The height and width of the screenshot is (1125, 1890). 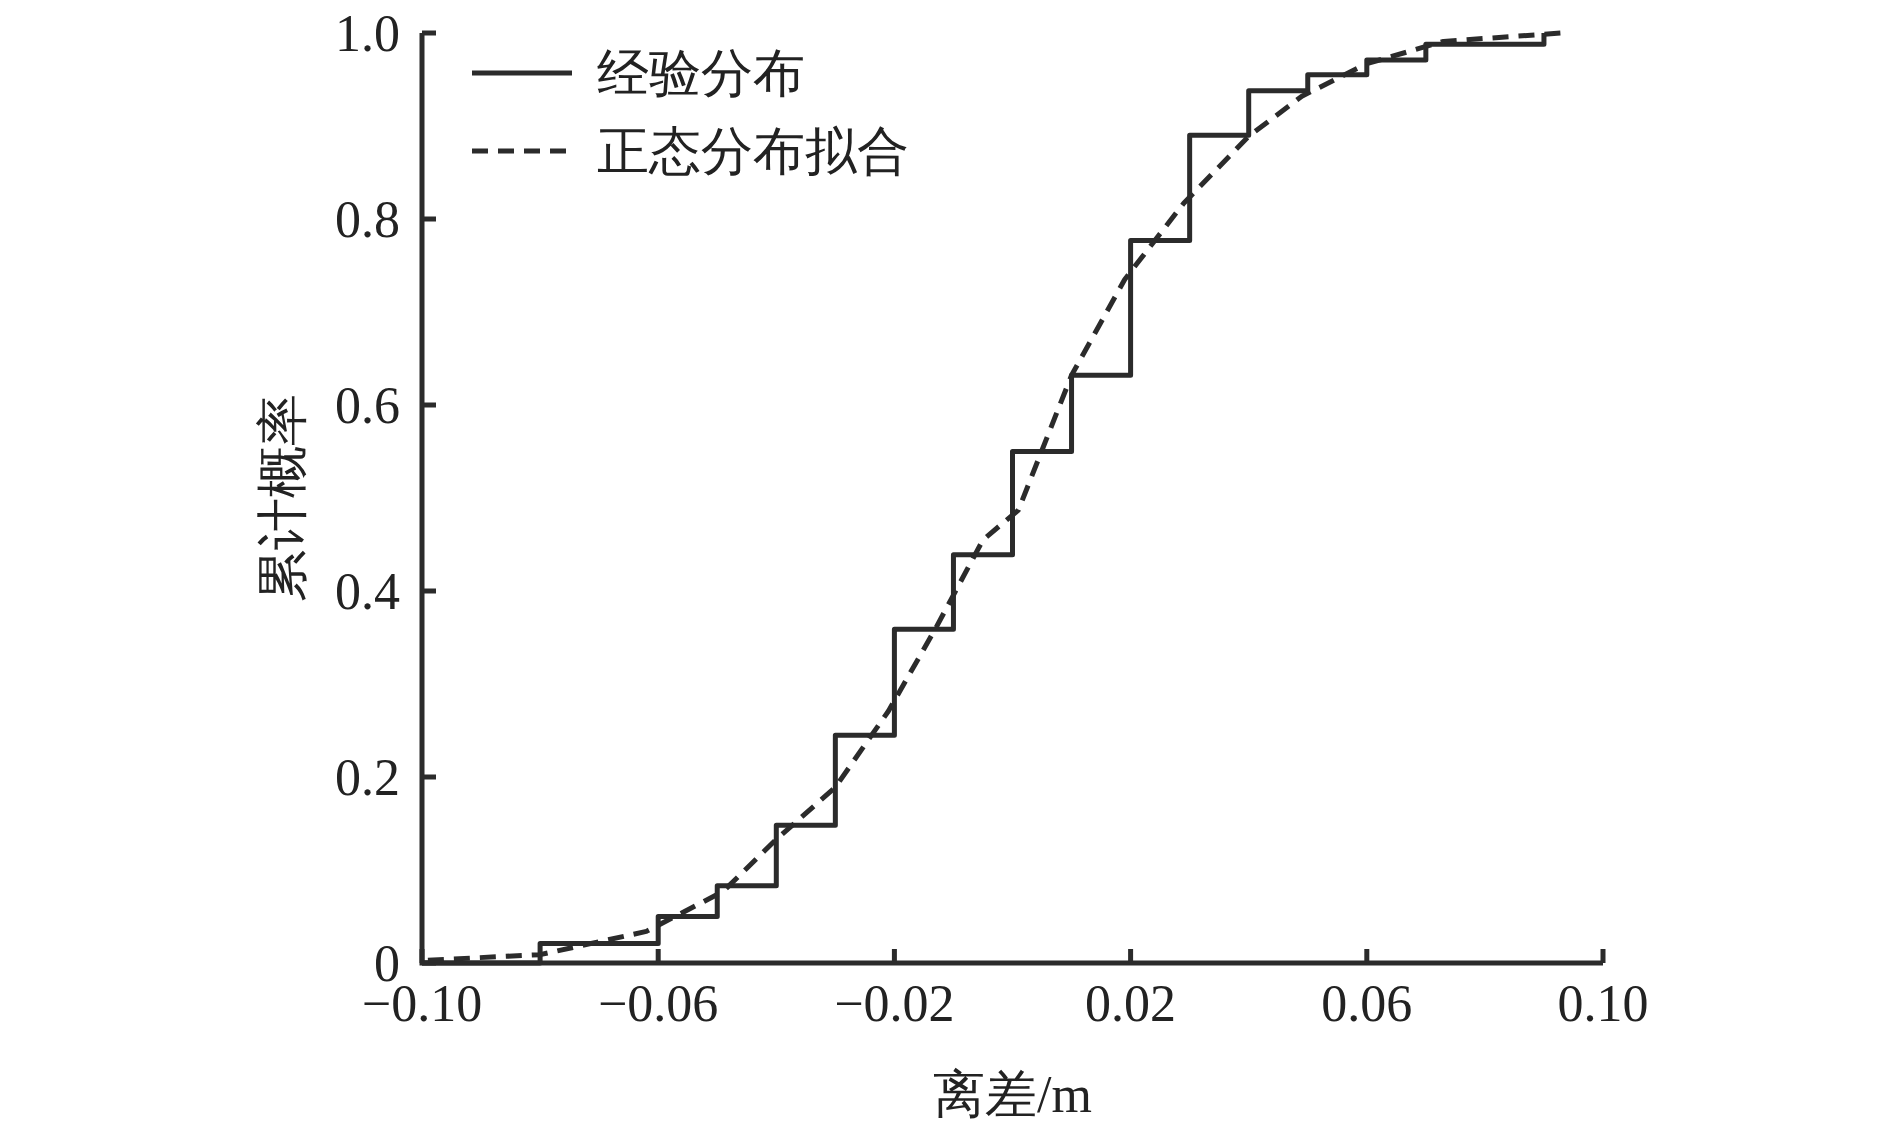 I want to click on y-tick-label: 0.4, so click(x=367, y=591).